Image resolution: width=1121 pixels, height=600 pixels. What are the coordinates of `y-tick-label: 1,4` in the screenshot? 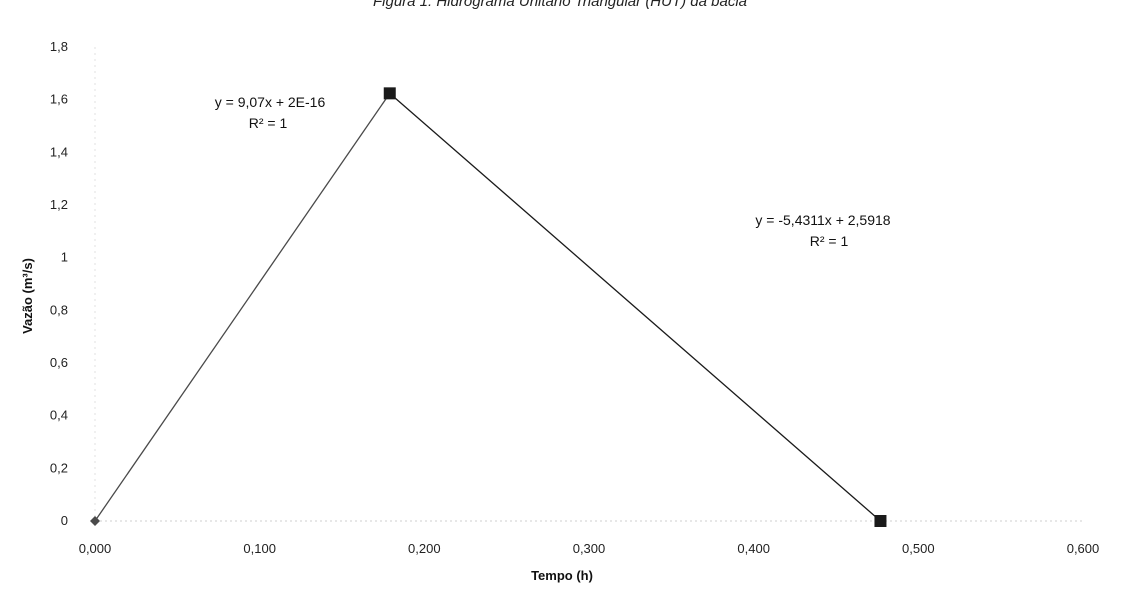 It's located at (59, 151).